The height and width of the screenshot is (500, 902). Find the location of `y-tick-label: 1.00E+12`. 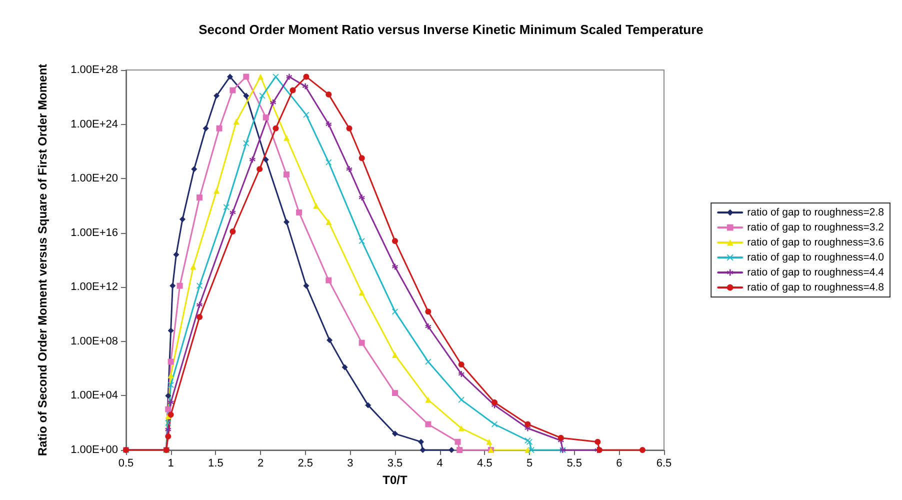

y-tick-label: 1.00E+12 is located at coordinates (94, 287).